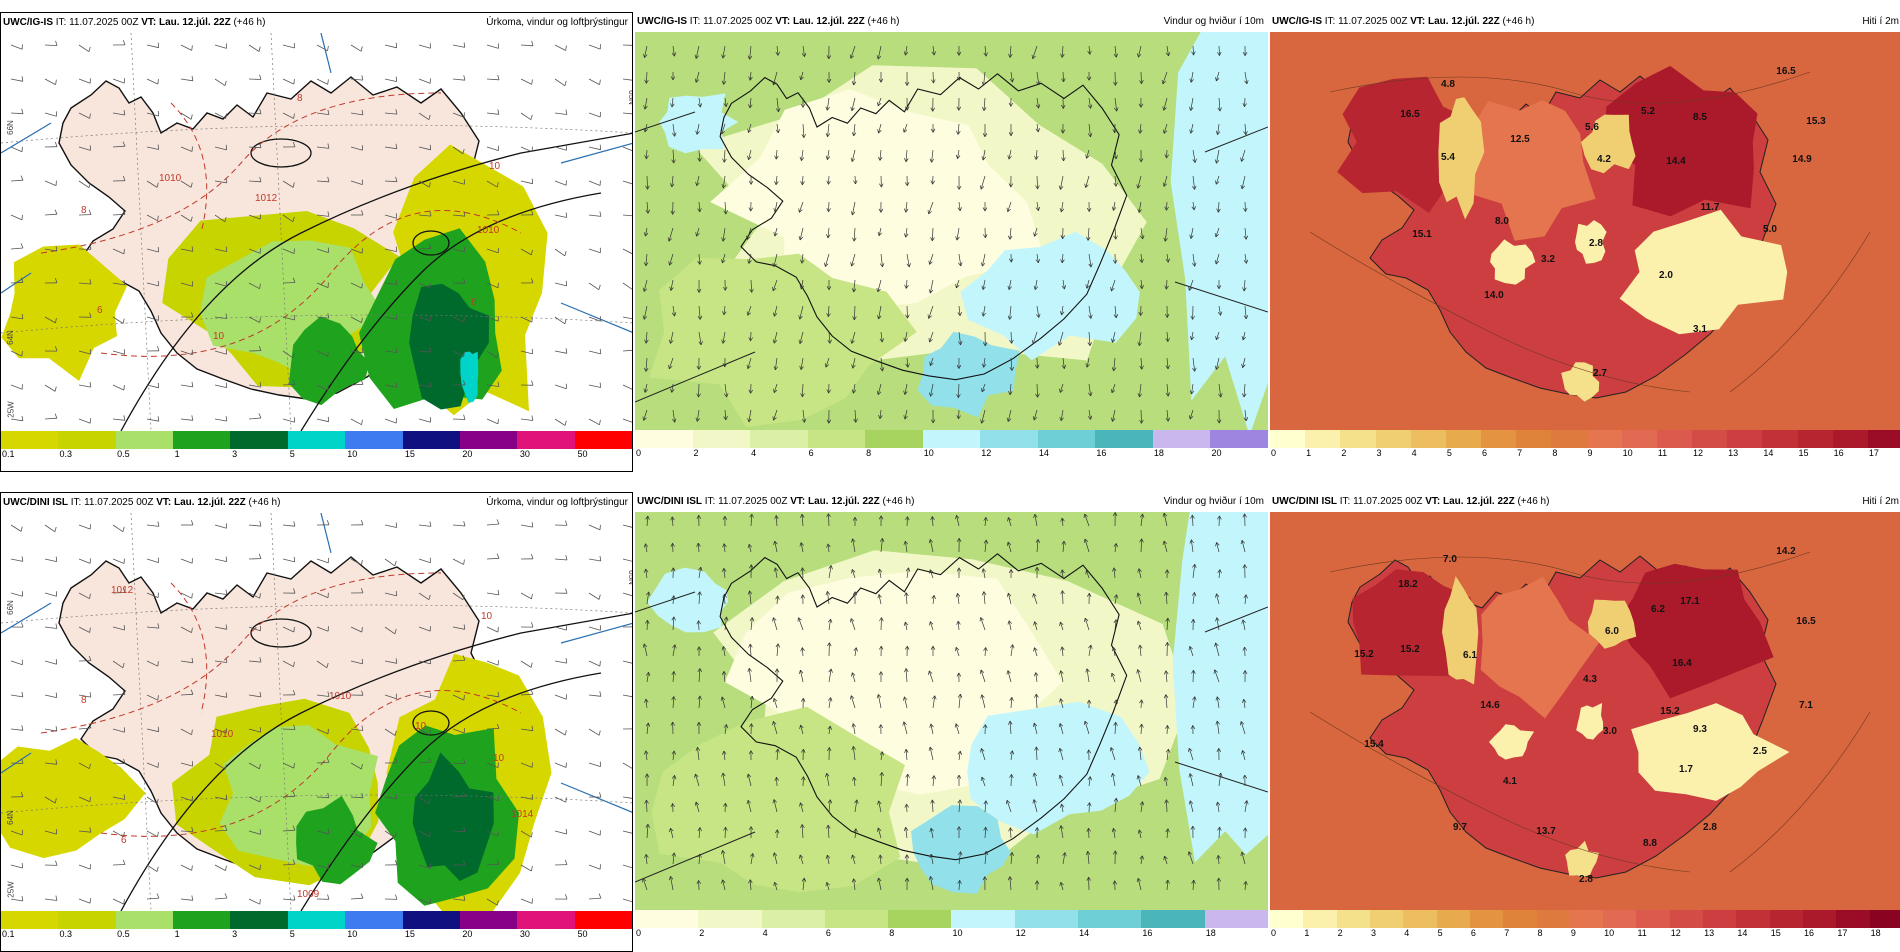  What do you see at coordinates (1809, 933) in the screenshot?
I see `colorbar-tick-label: 16` at bounding box center [1809, 933].